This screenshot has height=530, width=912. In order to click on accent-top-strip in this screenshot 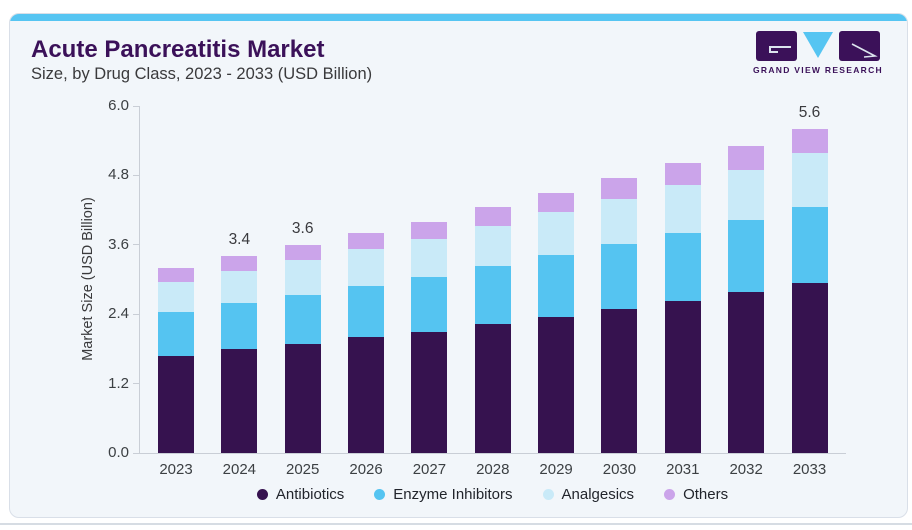, I will do `click(458, 17)`.